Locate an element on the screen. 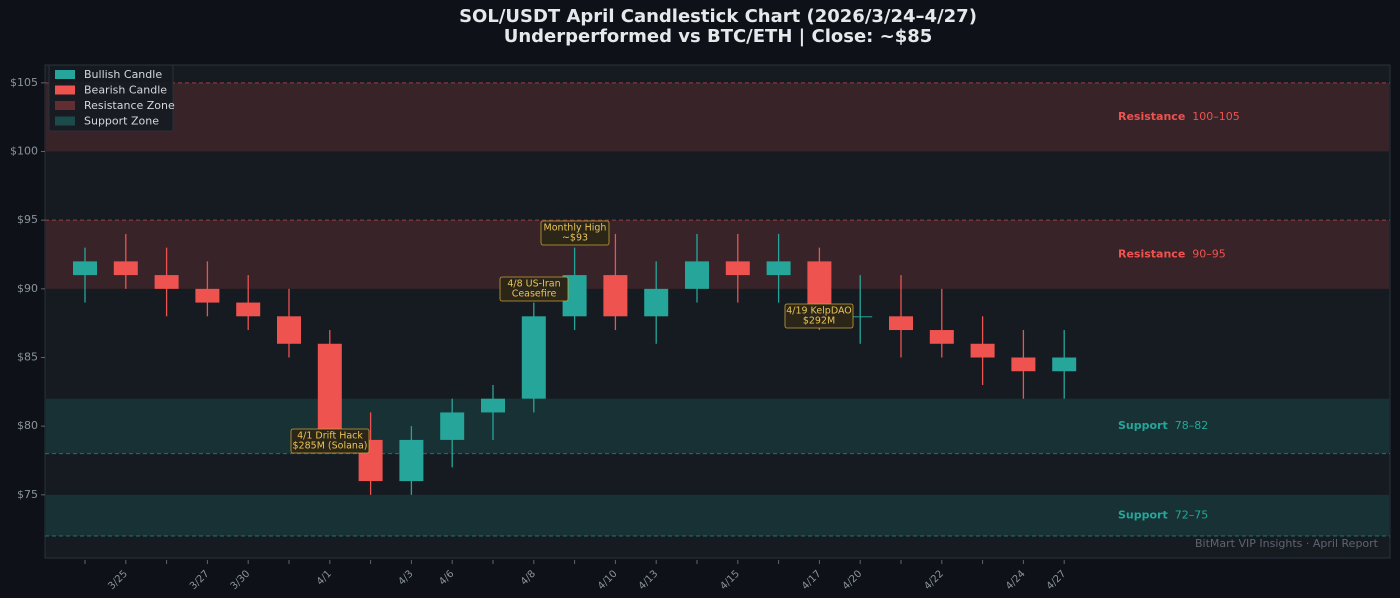 This screenshot has width=1400, height=598. watermark: BitMart VIP Insights · April Report is located at coordinates (1287, 543).